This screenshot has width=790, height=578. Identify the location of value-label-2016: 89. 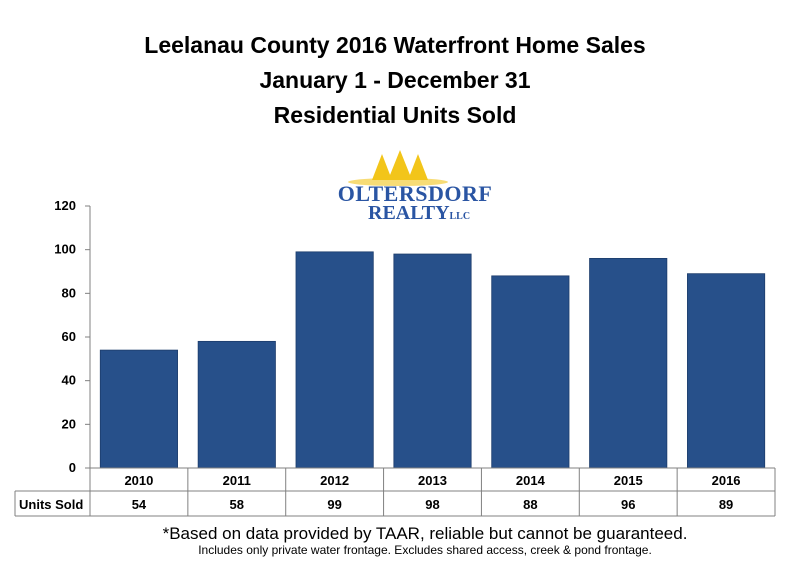
(726, 504).